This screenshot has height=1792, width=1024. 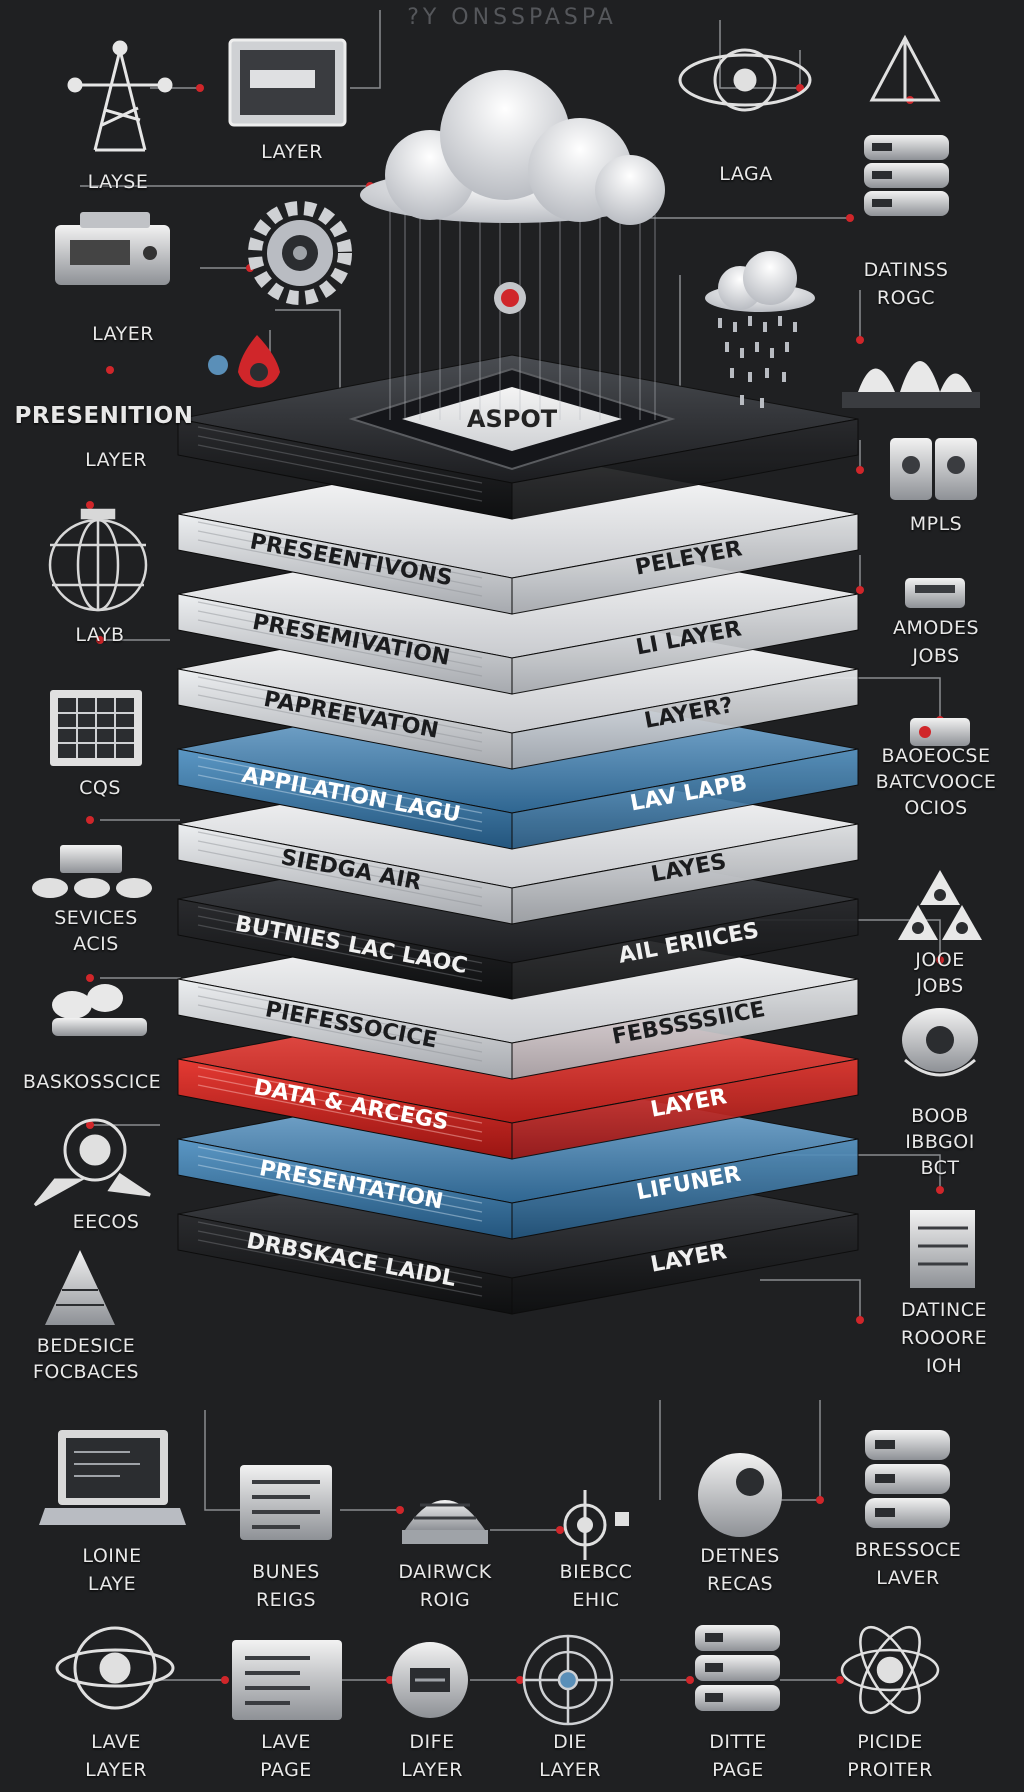 What do you see at coordinates (740, 1495) in the screenshot?
I see `cloud-icon` at bounding box center [740, 1495].